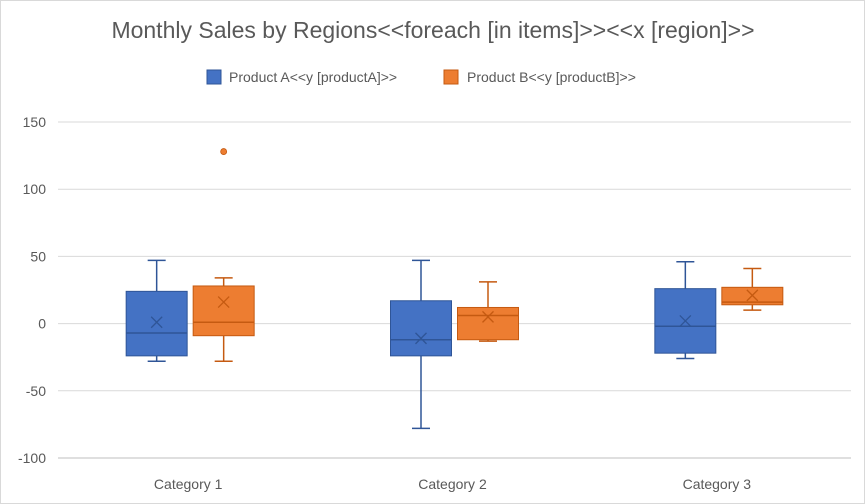 The width and height of the screenshot is (865, 504). What do you see at coordinates (35, 122) in the screenshot?
I see `y-tick-label-150: 150` at bounding box center [35, 122].